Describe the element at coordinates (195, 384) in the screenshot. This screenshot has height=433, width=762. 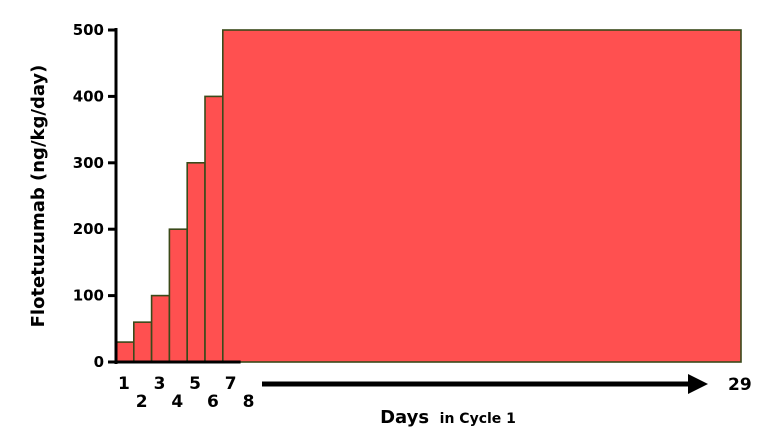
I see `day-label-5: 5` at that location.